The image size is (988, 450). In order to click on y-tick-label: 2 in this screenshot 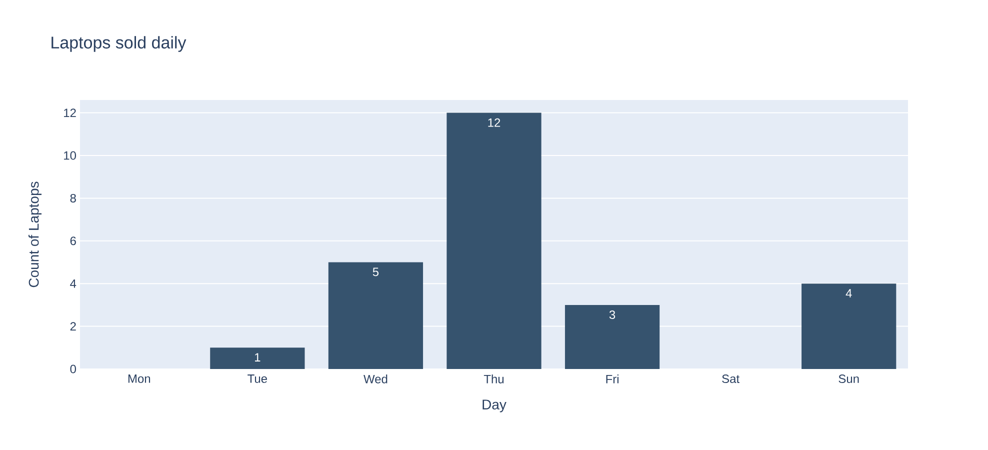, I will do `click(73, 326)`.